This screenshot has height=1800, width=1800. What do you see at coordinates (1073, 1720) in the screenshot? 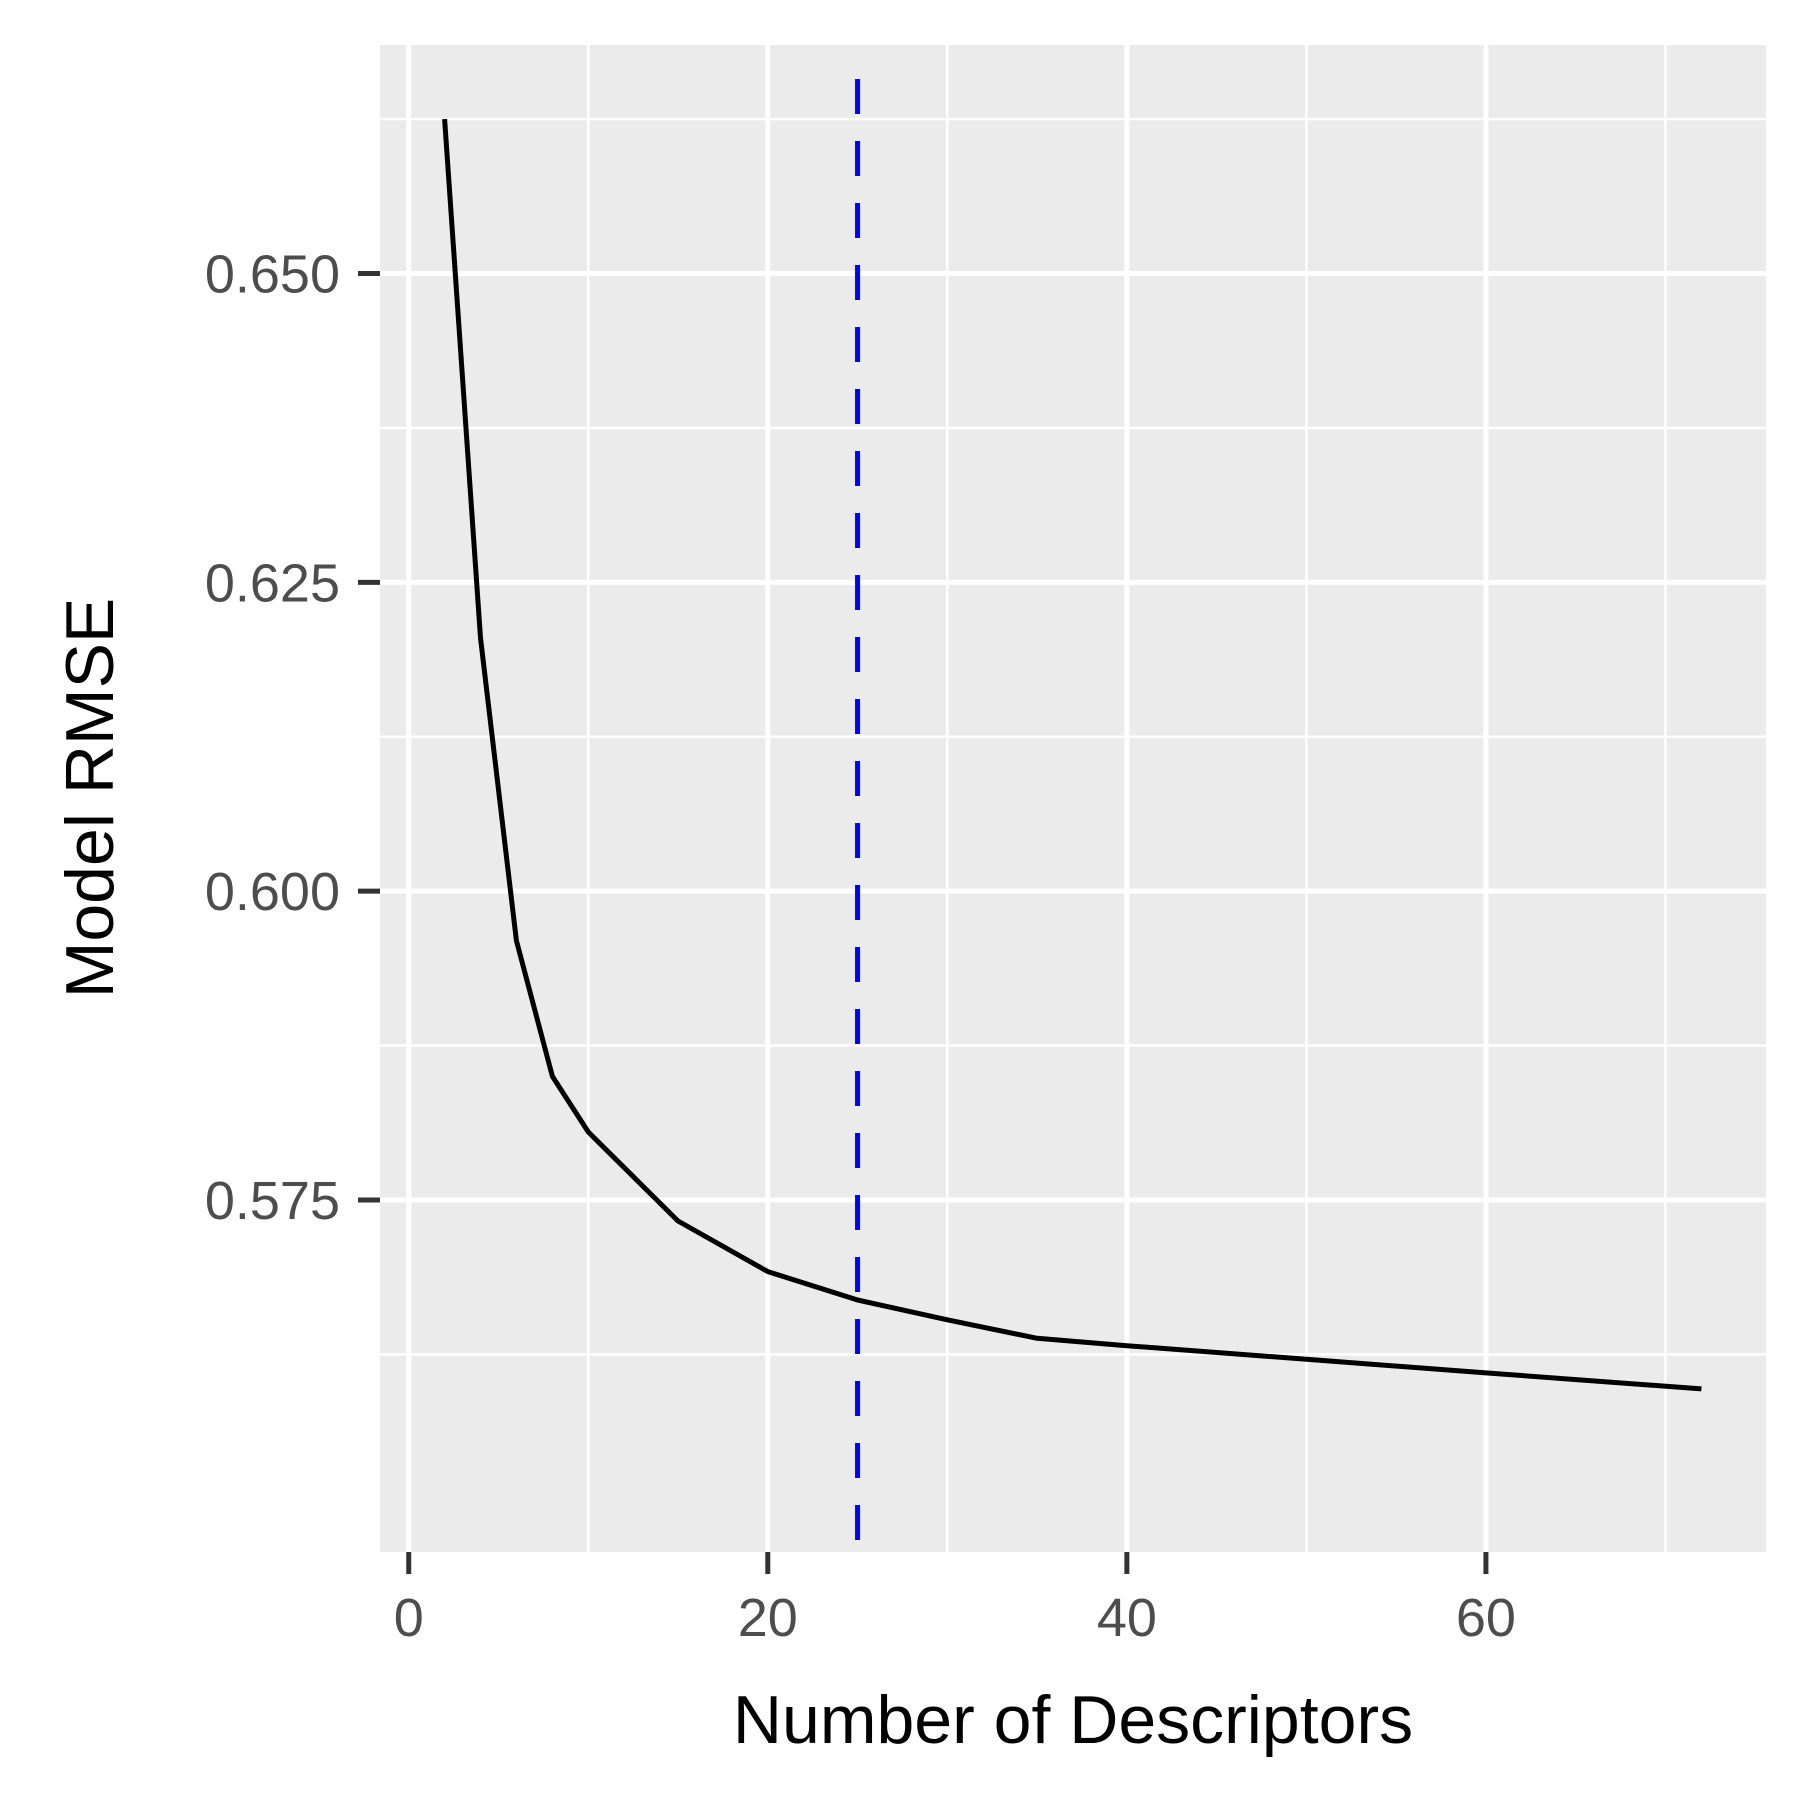
I see `x-axis-title: Number of Descriptors` at bounding box center [1073, 1720].